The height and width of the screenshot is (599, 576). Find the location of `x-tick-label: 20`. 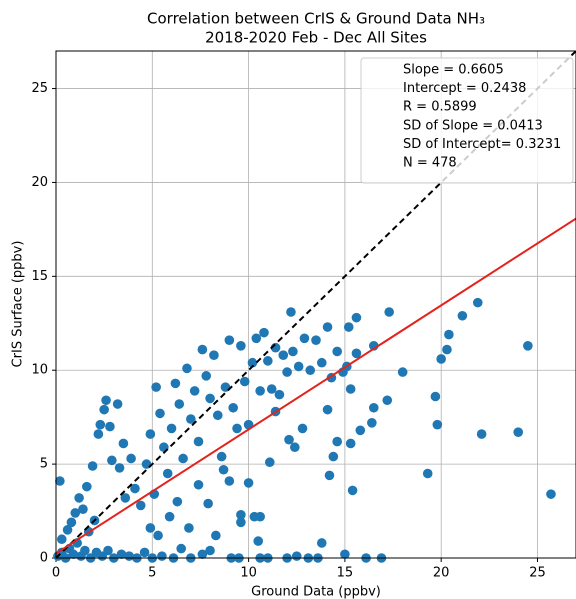

x-tick-label: 20 is located at coordinates (441, 573).